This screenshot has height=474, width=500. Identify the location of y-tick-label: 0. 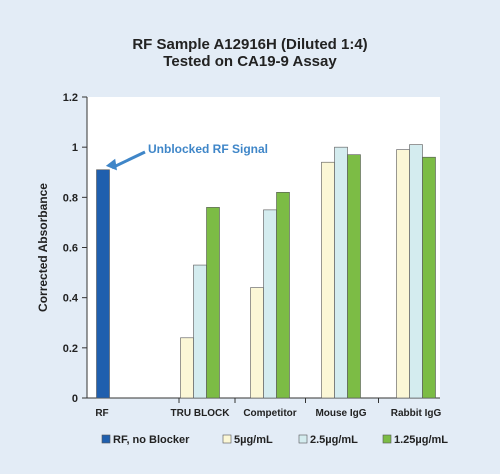
(75, 399).